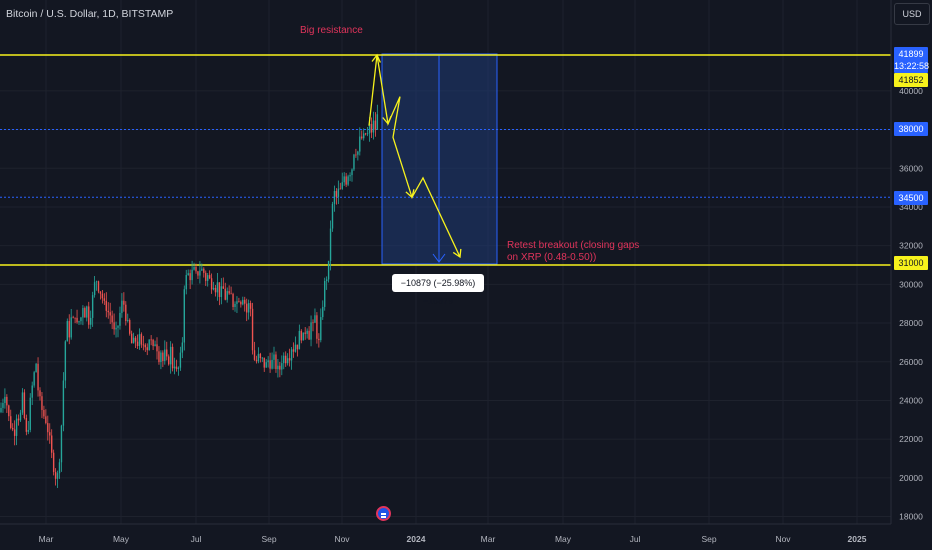 The width and height of the screenshot is (932, 550). What do you see at coordinates (342, 539) in the screenshot?
I see `time-tick-label: Nov` at bounding box center [342, 539].